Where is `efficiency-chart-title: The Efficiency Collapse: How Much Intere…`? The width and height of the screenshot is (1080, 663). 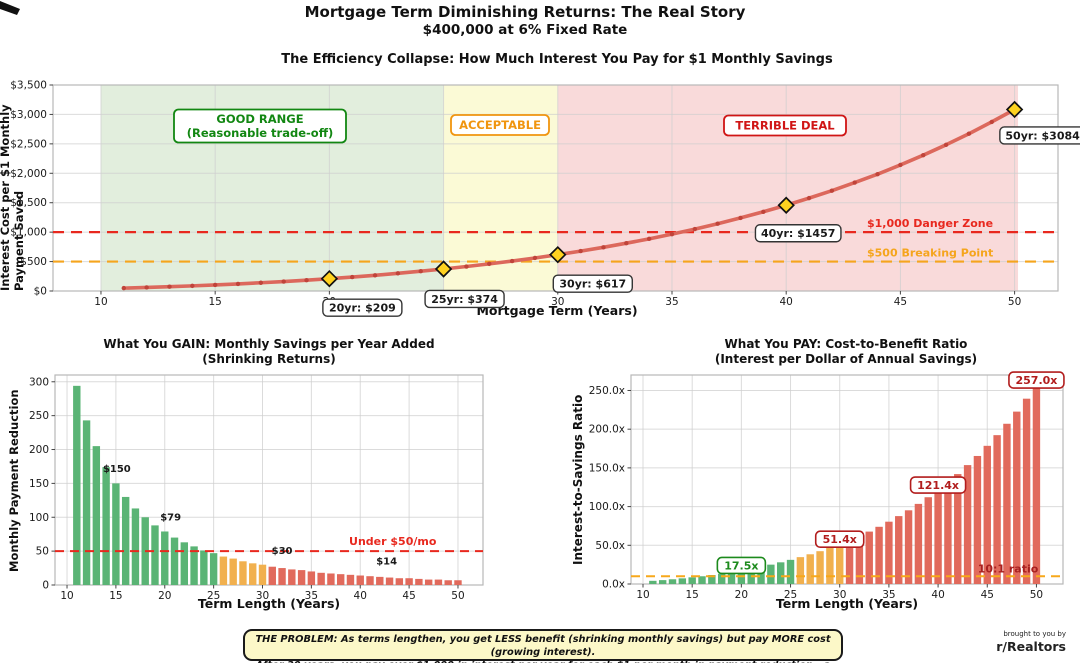 efficiency-chart-title: The Efficiency Collapse: How Much Intere… is located at coordinates (557, 59).